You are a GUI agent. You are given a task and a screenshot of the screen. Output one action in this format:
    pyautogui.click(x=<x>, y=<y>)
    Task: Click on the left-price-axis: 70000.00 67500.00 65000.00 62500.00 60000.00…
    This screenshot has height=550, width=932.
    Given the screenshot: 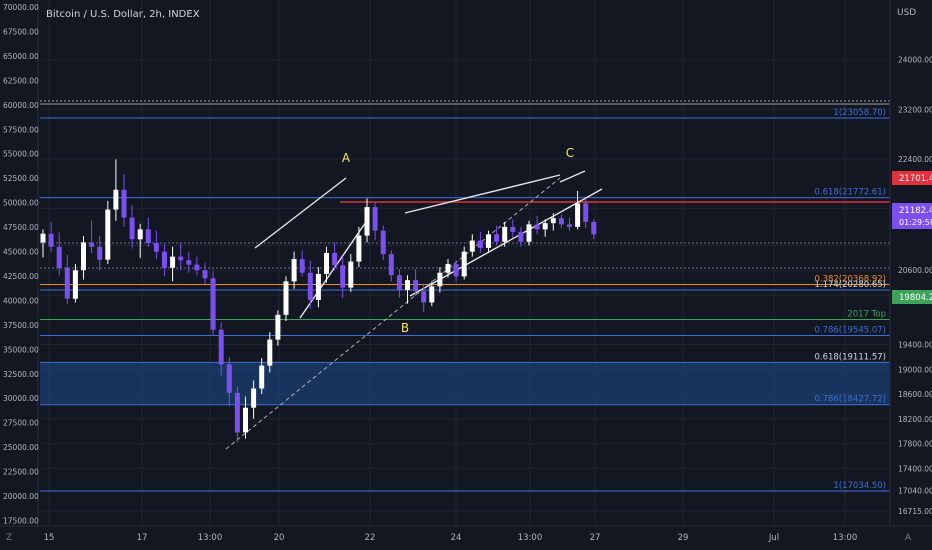 What is the action you would take?
    pyautogui.click(x=21, y=264)
    